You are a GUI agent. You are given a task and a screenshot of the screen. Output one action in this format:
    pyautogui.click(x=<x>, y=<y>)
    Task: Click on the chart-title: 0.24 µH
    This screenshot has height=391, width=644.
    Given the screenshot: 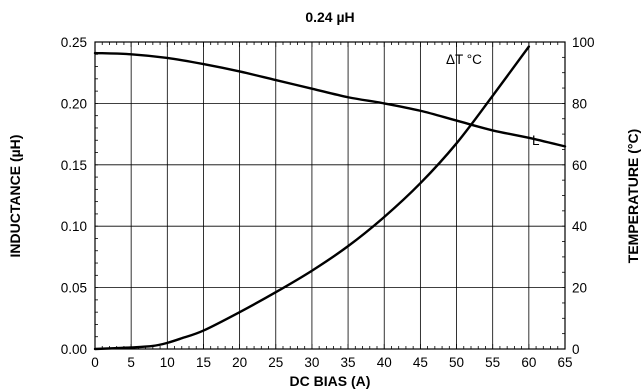 What is the action you would take?
    pyautogui.click(x=329, y=17)
    